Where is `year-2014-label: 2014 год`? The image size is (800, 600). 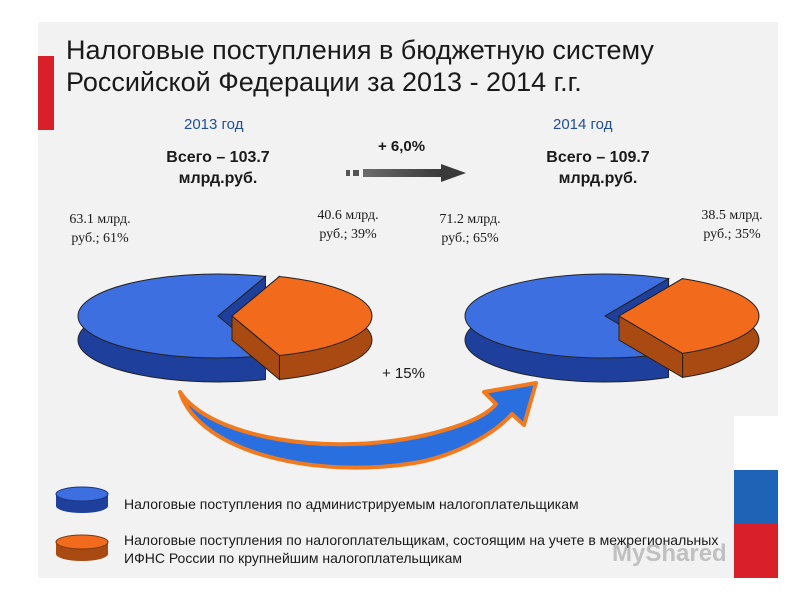
year-2014-label: 2014 год is located at coordinates (583, 124).